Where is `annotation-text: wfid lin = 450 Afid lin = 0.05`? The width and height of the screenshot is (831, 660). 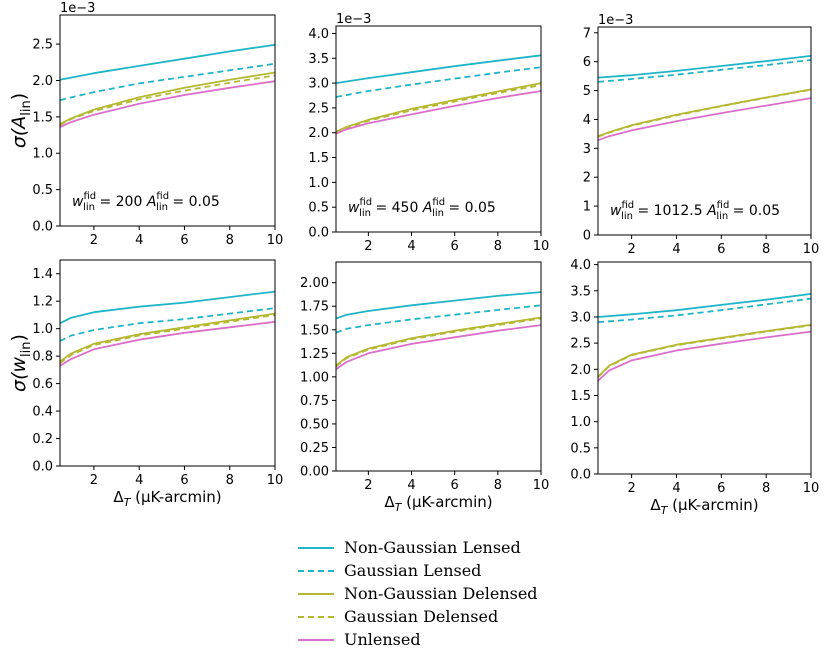
annotation-text: wfid lin = 450 Afid lin = 0.05 is located at coordinates (422, 208).